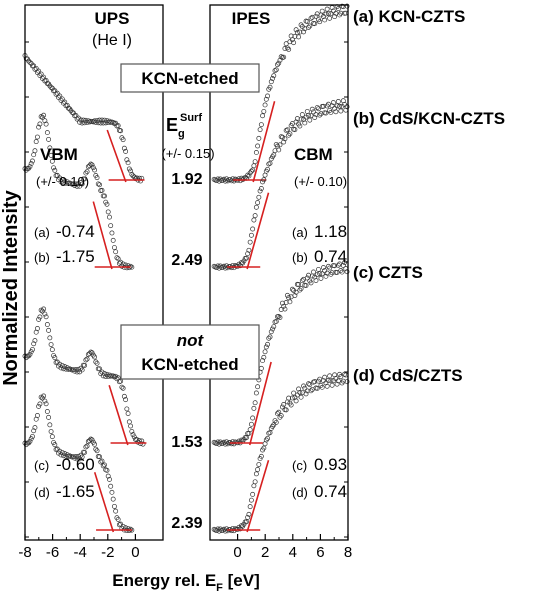 This screenshot has height=600, width=539. Describe the element at coordinates (265, 552) in the screenshot. I see `ipes-x-tick-label: 2` at that location.